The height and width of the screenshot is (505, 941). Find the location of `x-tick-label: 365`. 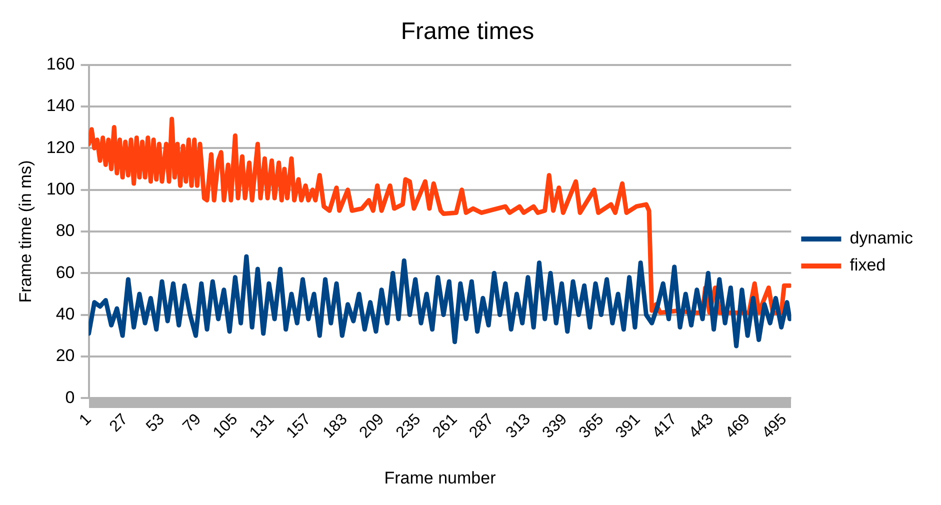

x-tick-label: 365 is located at coordinates (592, 426).